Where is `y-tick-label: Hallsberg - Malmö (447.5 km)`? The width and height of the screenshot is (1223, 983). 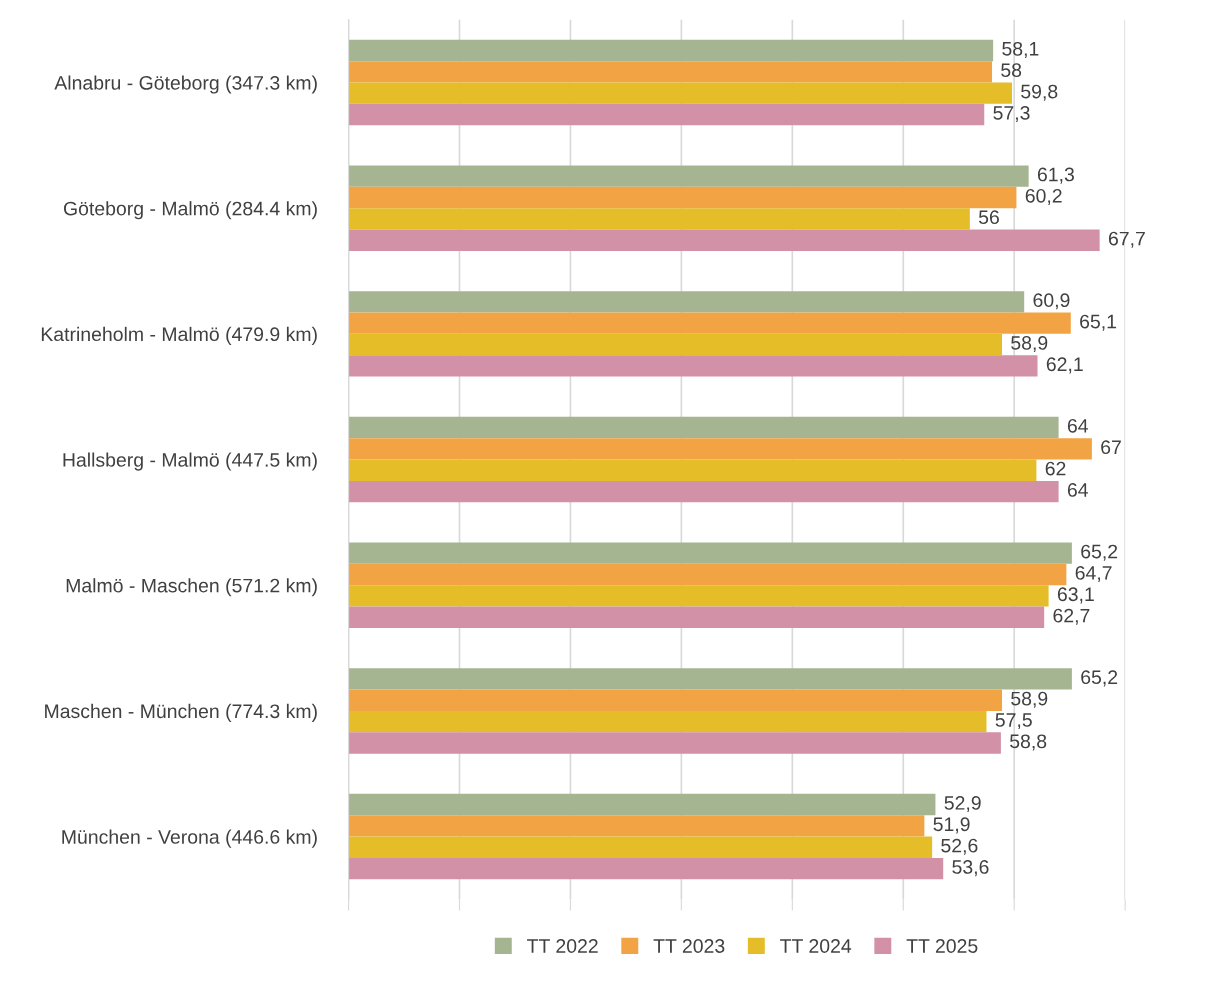
y-tick-label: Hallsberg - Malmö (447.5 km) is located at coordinates (190, 461).